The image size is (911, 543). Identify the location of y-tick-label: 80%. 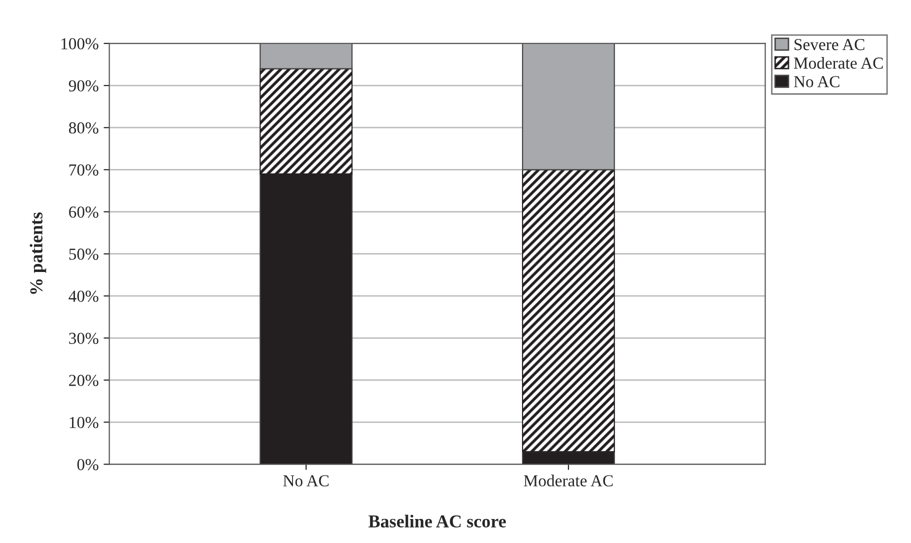
(83, 128).